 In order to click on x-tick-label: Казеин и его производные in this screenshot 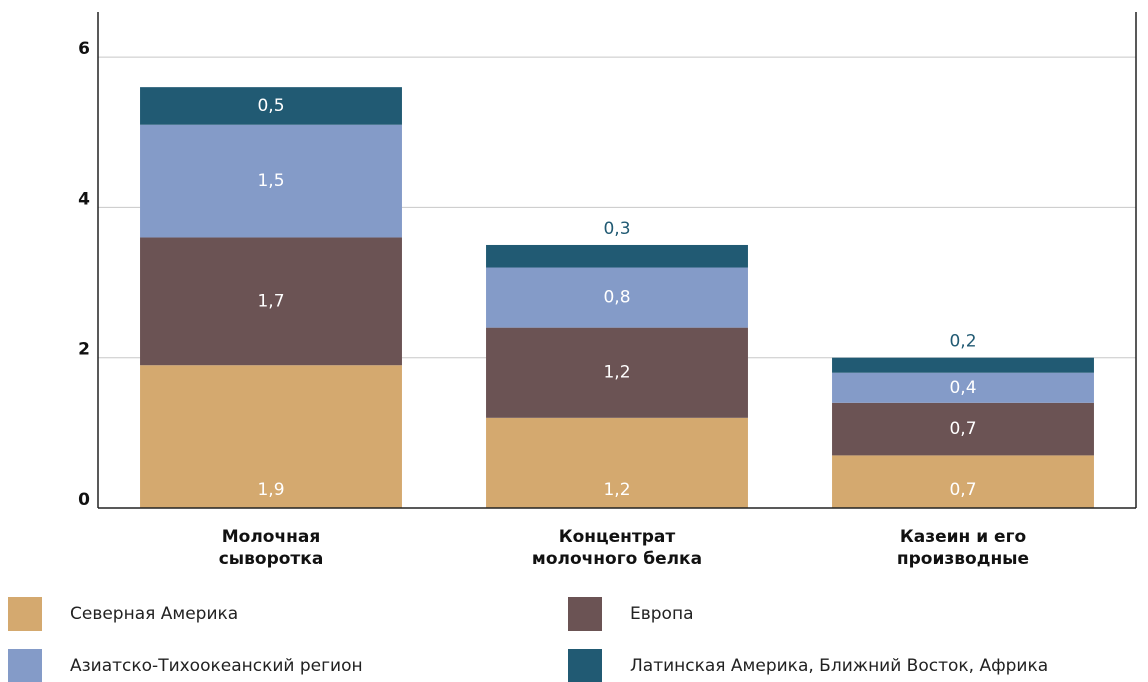, I will do `click(963, 548)`.